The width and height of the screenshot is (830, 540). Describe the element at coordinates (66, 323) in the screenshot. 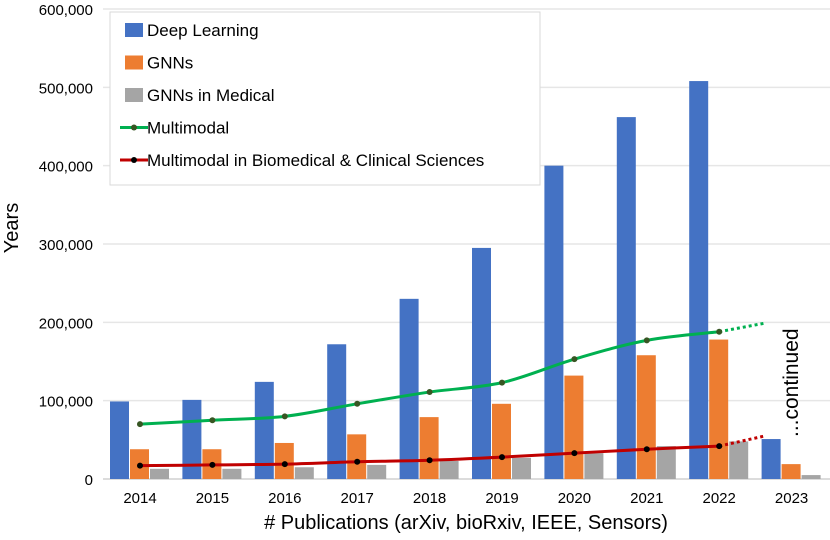

I see `y-tick-label: 200,000` at that location.